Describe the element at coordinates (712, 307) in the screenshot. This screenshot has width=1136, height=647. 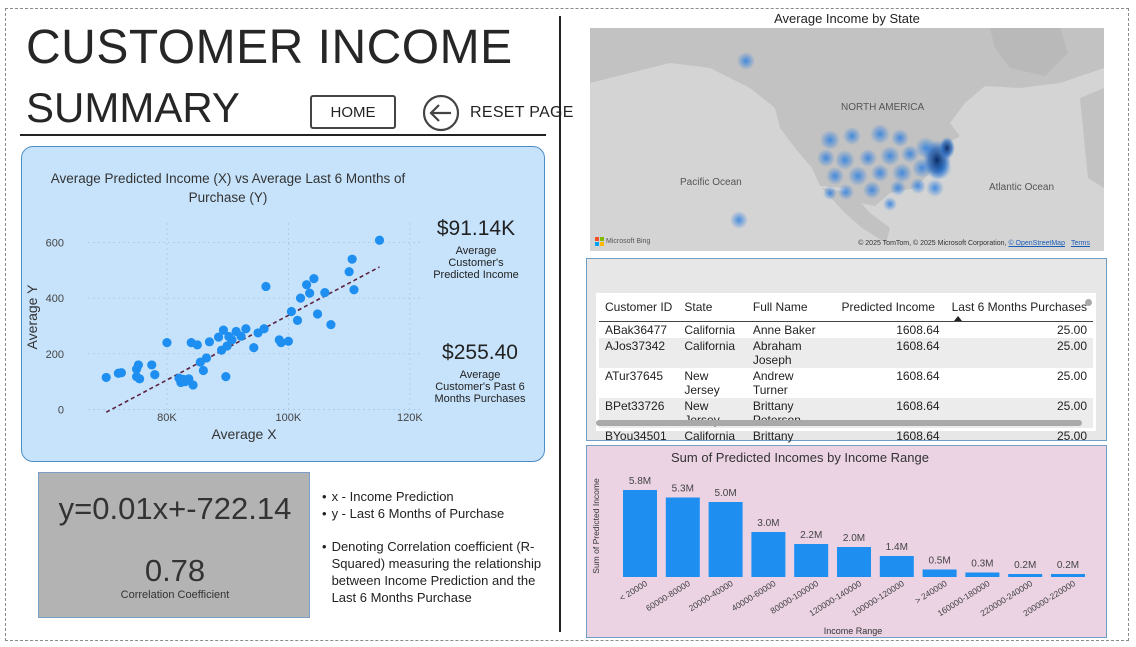
I see `column-header-state: State` at that location.